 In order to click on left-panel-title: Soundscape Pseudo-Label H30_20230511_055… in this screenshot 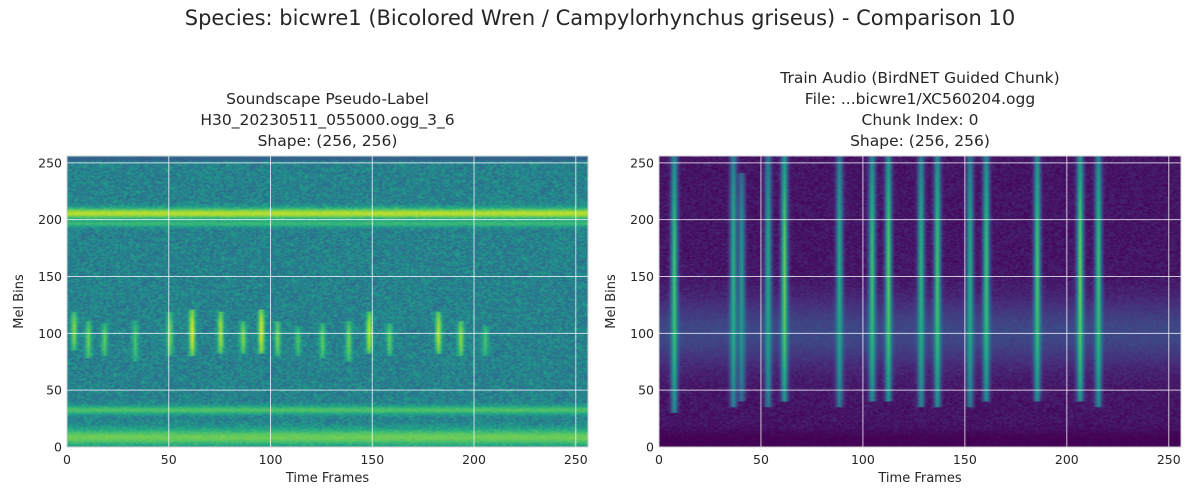, I will do `click(327, 120)`.